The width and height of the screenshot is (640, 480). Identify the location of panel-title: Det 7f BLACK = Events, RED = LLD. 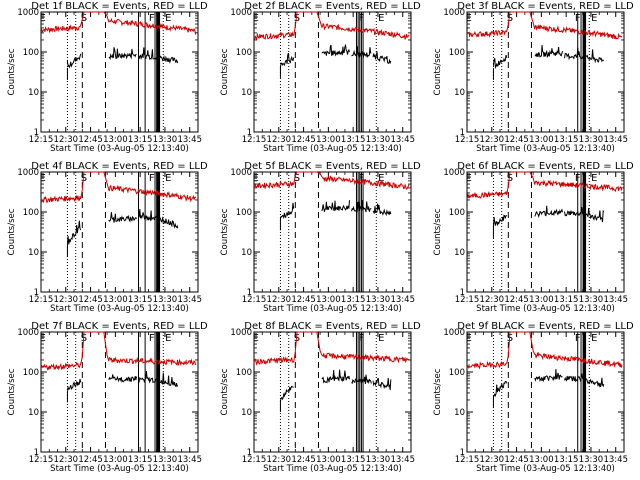
(119, 326).